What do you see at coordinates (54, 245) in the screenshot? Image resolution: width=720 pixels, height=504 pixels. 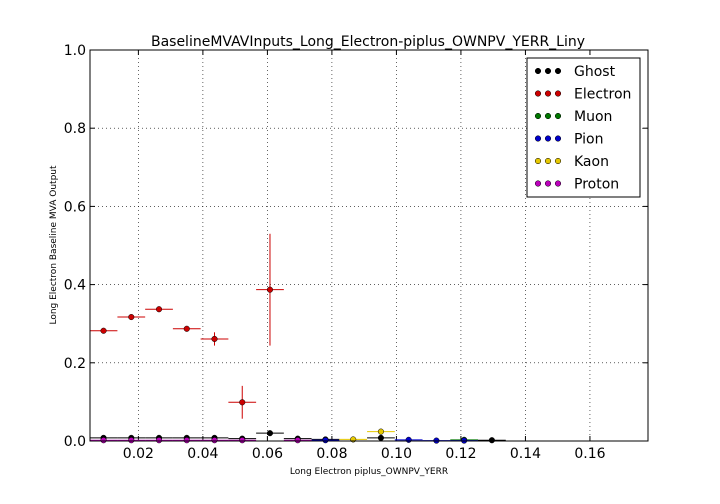 I see `y-axis-label: Long Electron Baseline MVA Output` at bounding box center [54, 245].